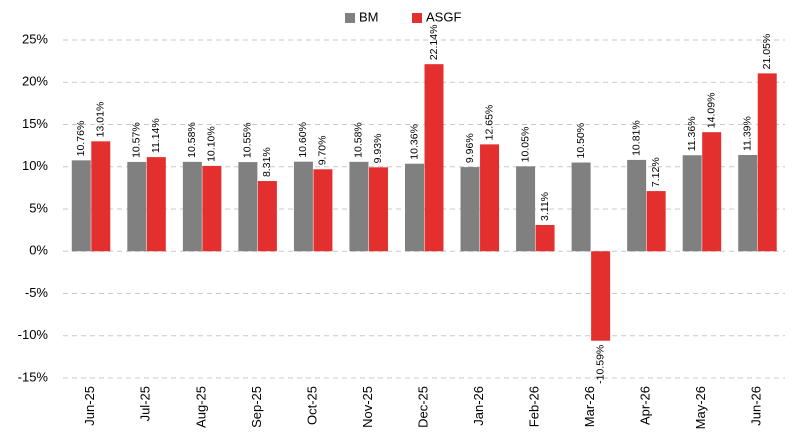 The height and width of the screenshot is (435, 795). I want to click on value-label: 9.70%, so click(323, 151).